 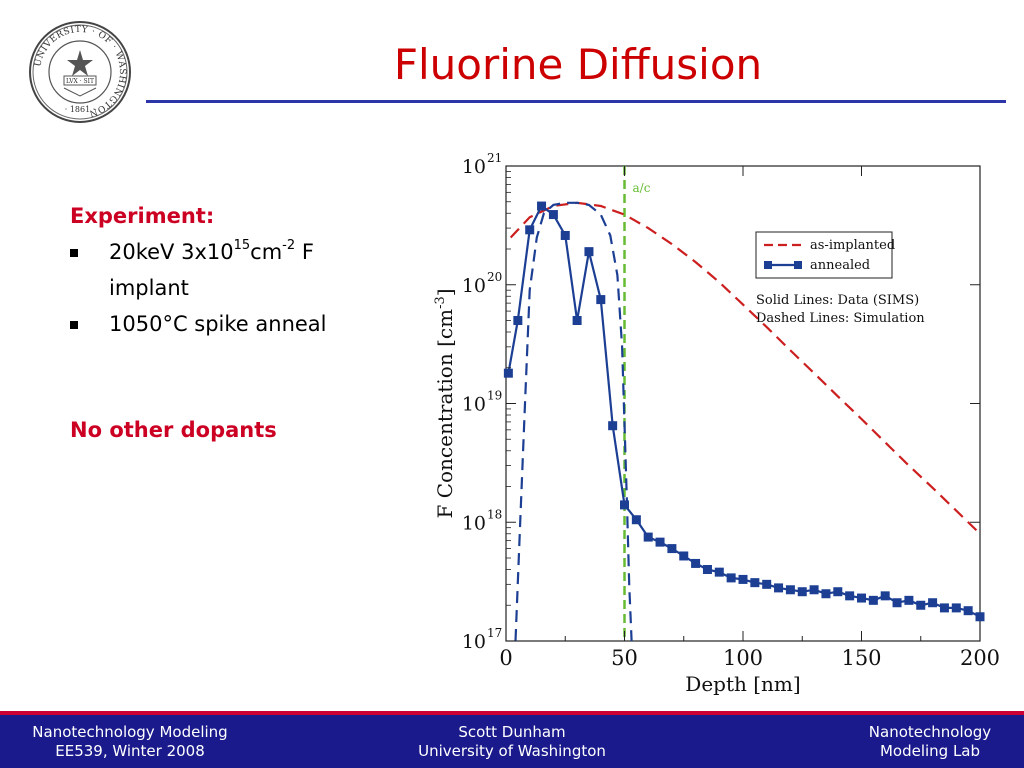 I want to click on legend-as-implanted-label: as-implanted, so click(x=852, y=245).